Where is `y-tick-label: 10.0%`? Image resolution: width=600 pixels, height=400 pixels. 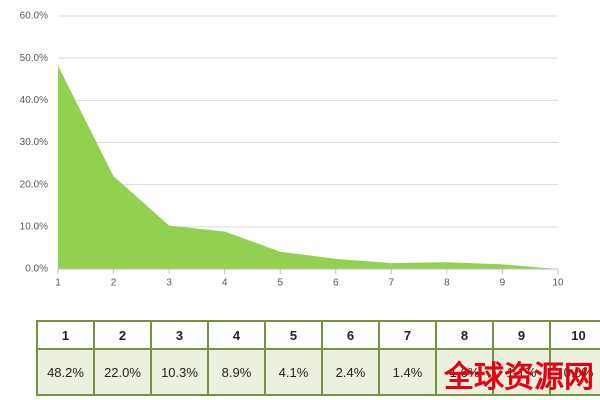 y-tick-label: 10.0% is located at coordinates (34, 226).